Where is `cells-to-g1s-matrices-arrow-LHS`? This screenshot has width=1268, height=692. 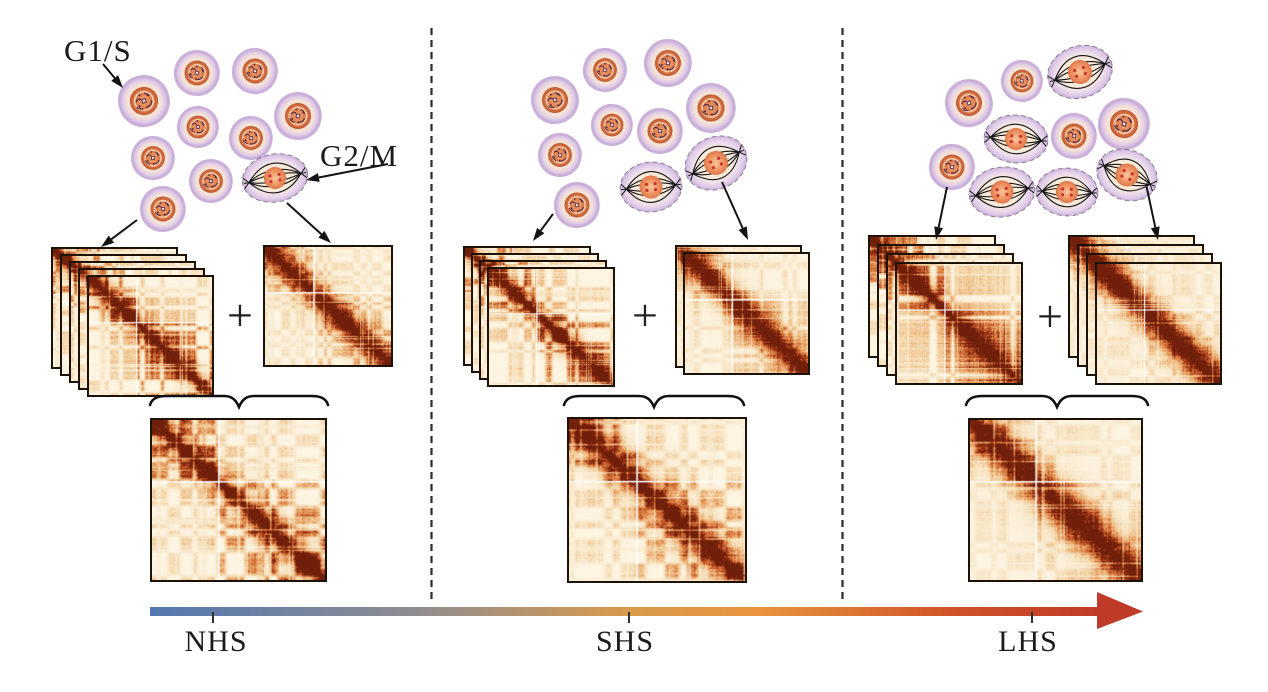 cells-to-g1s-matrices-arrow-LHS is located at coordinates (941, 213).